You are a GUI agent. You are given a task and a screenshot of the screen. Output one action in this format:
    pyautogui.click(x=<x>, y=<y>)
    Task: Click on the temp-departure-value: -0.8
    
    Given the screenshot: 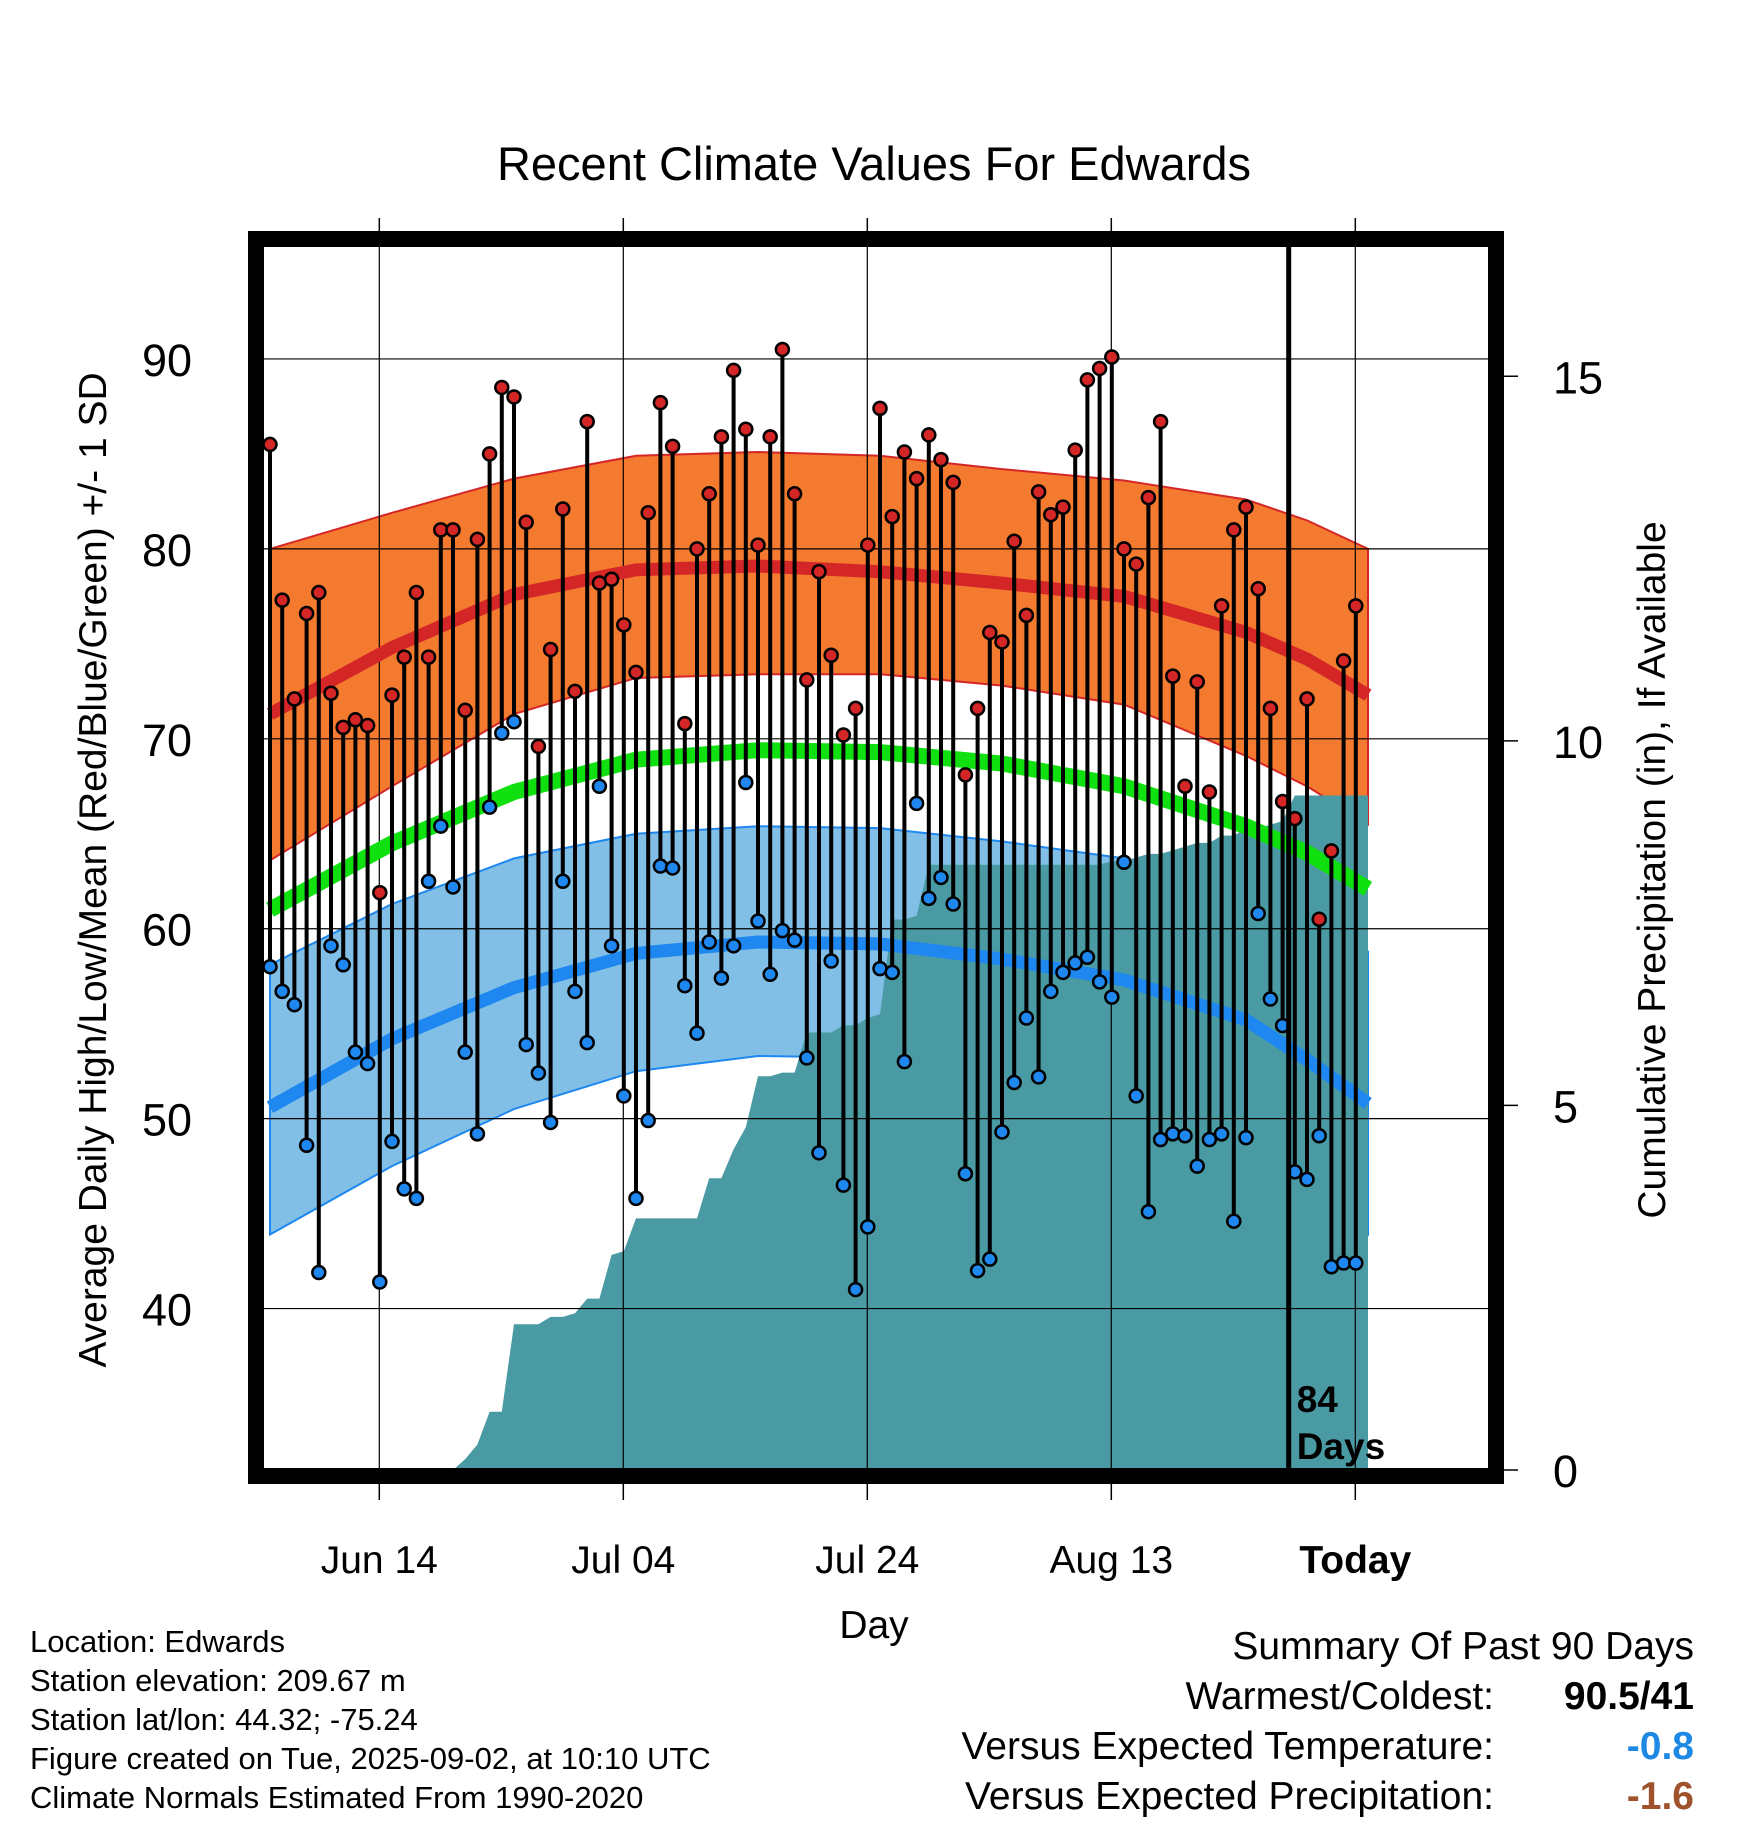 What is the action you would take?
    pyautogui.click(x=1660, y=1746)
    